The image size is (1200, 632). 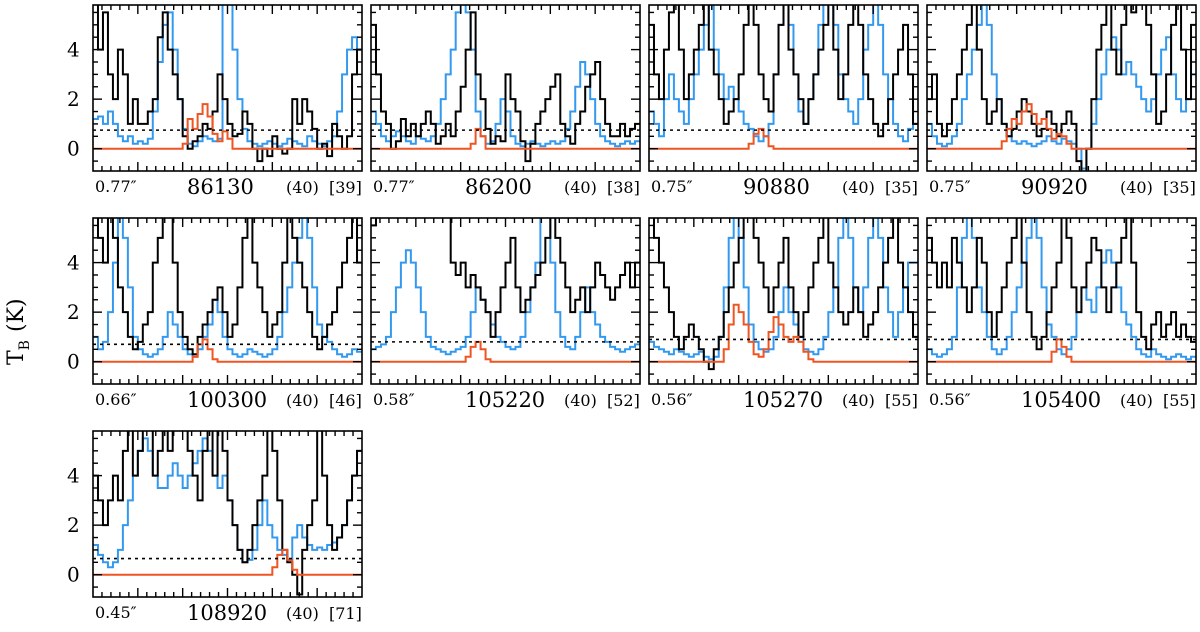 I want to click on spectrum-panel: 0 2 4 0.45″ 108920 (40) [71], so click(x=215, y=527).